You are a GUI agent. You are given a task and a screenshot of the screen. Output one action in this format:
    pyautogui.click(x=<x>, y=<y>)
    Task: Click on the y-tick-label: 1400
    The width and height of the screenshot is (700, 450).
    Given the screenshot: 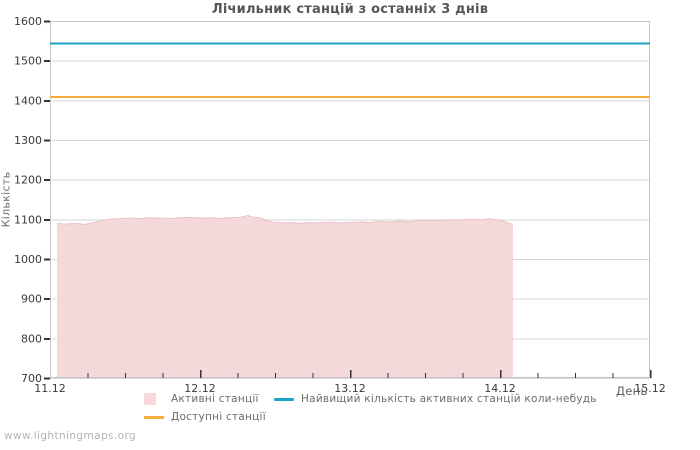 What is the action you would take?
    pyautogui.click(x=28, y=100)
    